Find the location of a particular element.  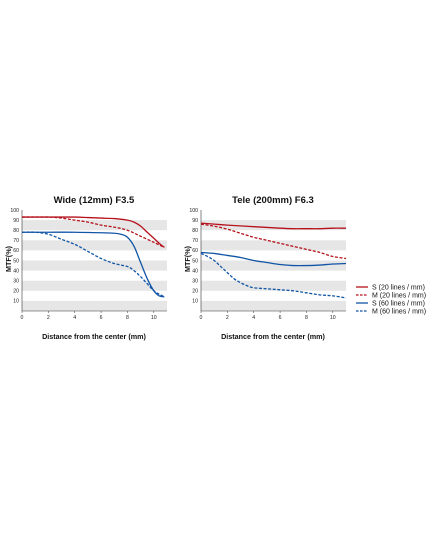

legend-label: S (60 lines / mm) is located at coordinates (398, 303).